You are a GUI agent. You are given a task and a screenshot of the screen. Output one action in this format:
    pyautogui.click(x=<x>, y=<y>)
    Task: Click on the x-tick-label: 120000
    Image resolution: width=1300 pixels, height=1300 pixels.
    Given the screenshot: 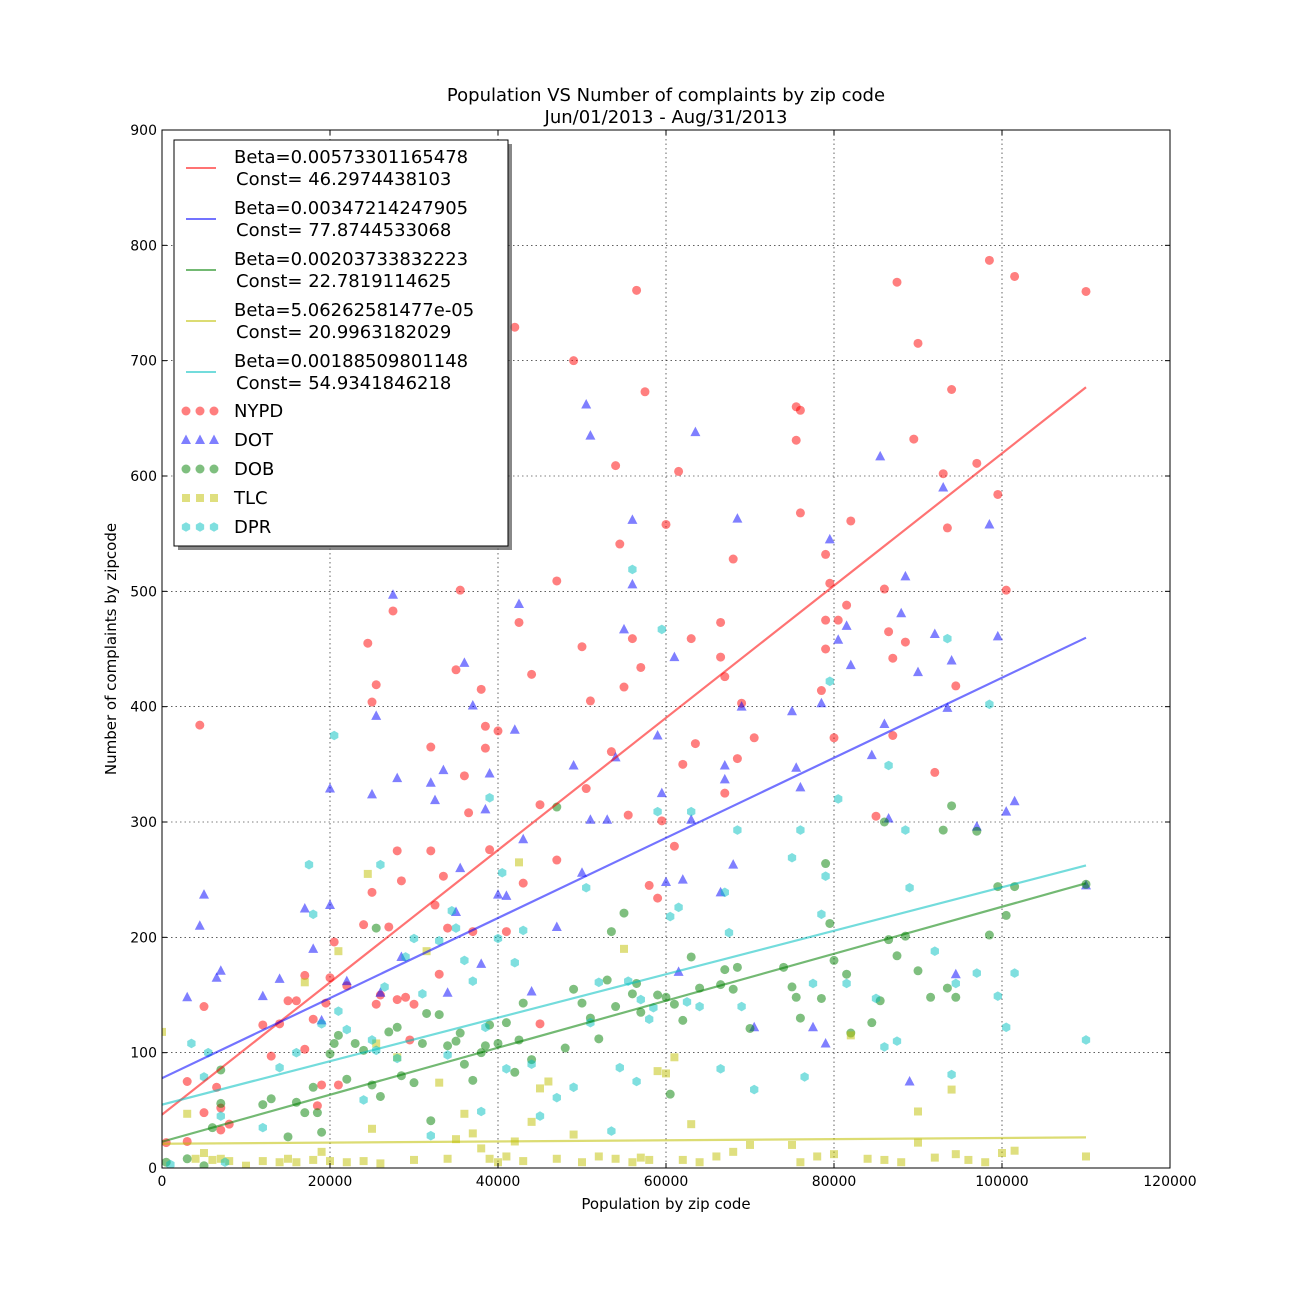 What is the action you would take?
    pyautogui.click(x=1169, y=1182)
    